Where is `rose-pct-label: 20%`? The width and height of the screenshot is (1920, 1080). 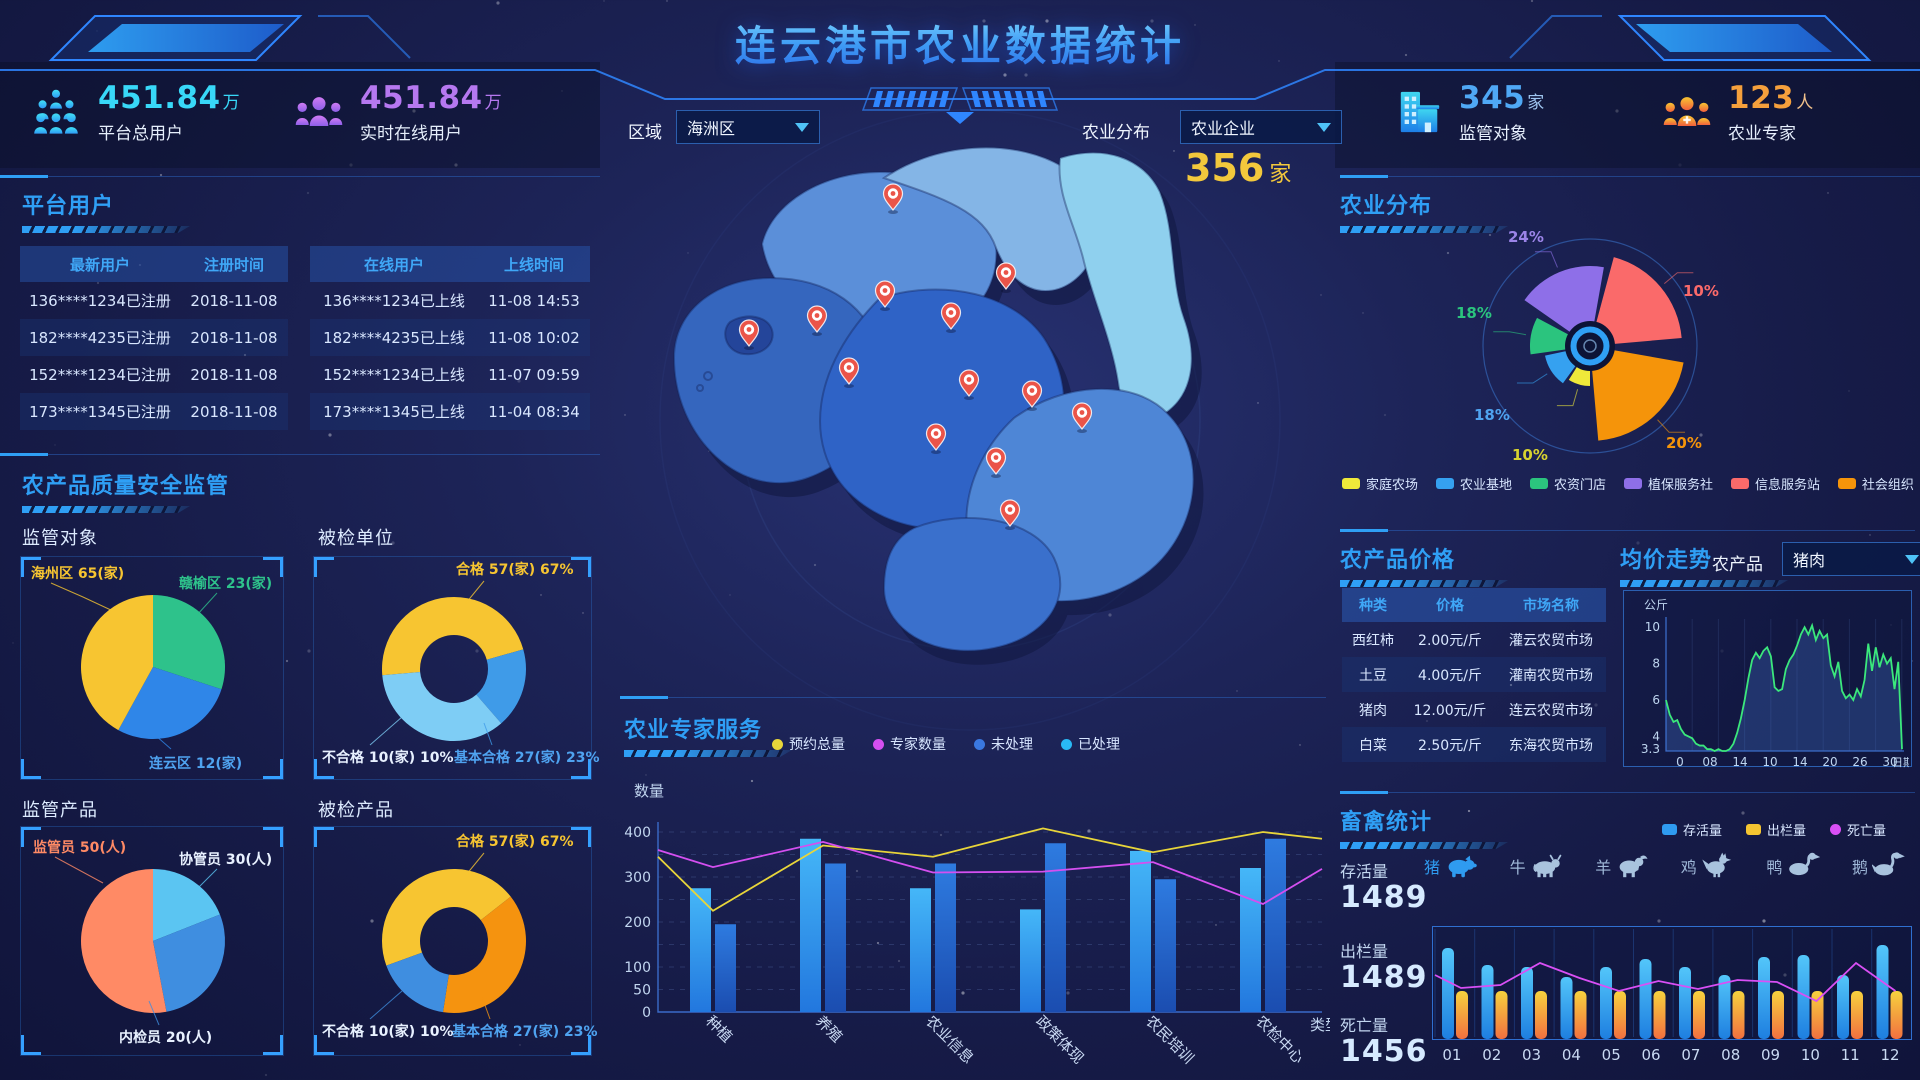
rose-pct-label: 20% is located at coordinates (1684, 443).